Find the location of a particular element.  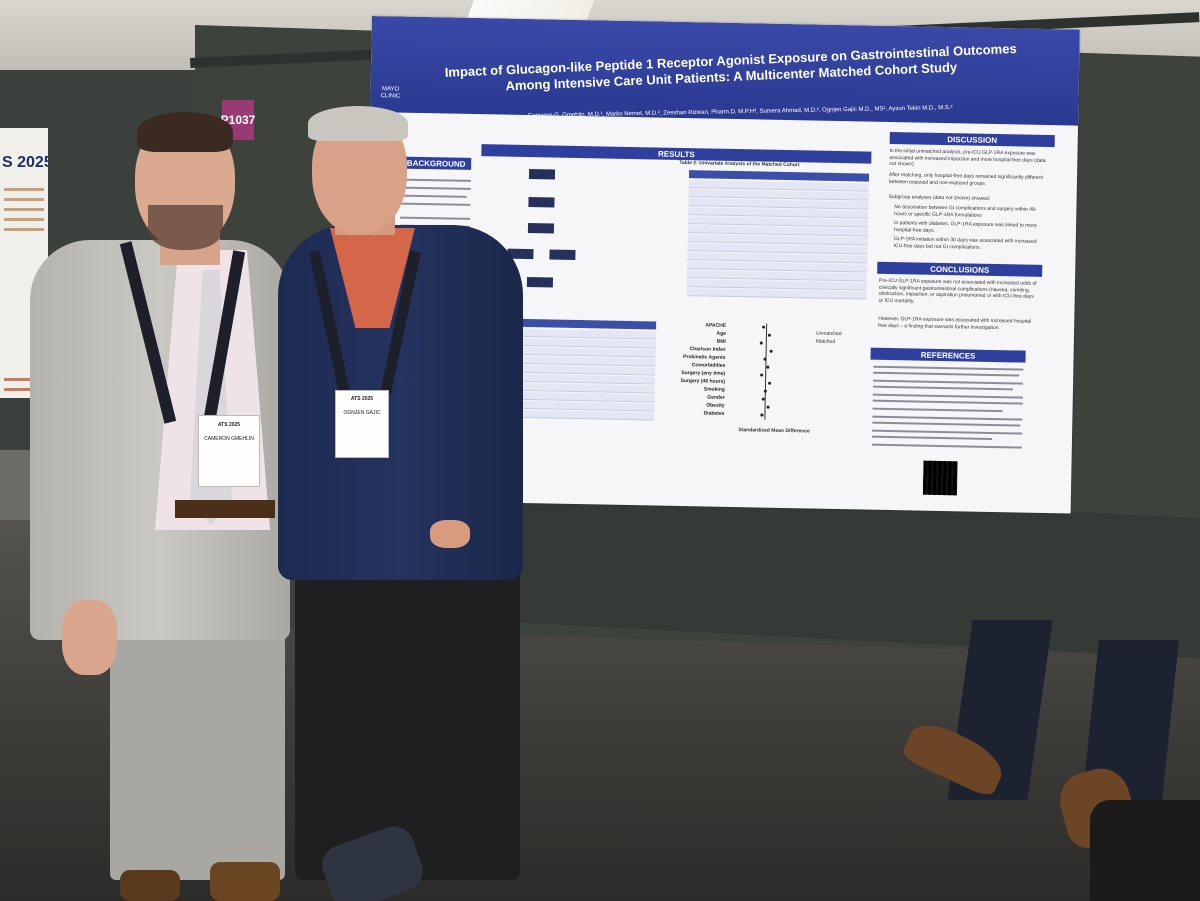

badge-name: CAMERON GMEHLIN is located at coordinates (229, 439).